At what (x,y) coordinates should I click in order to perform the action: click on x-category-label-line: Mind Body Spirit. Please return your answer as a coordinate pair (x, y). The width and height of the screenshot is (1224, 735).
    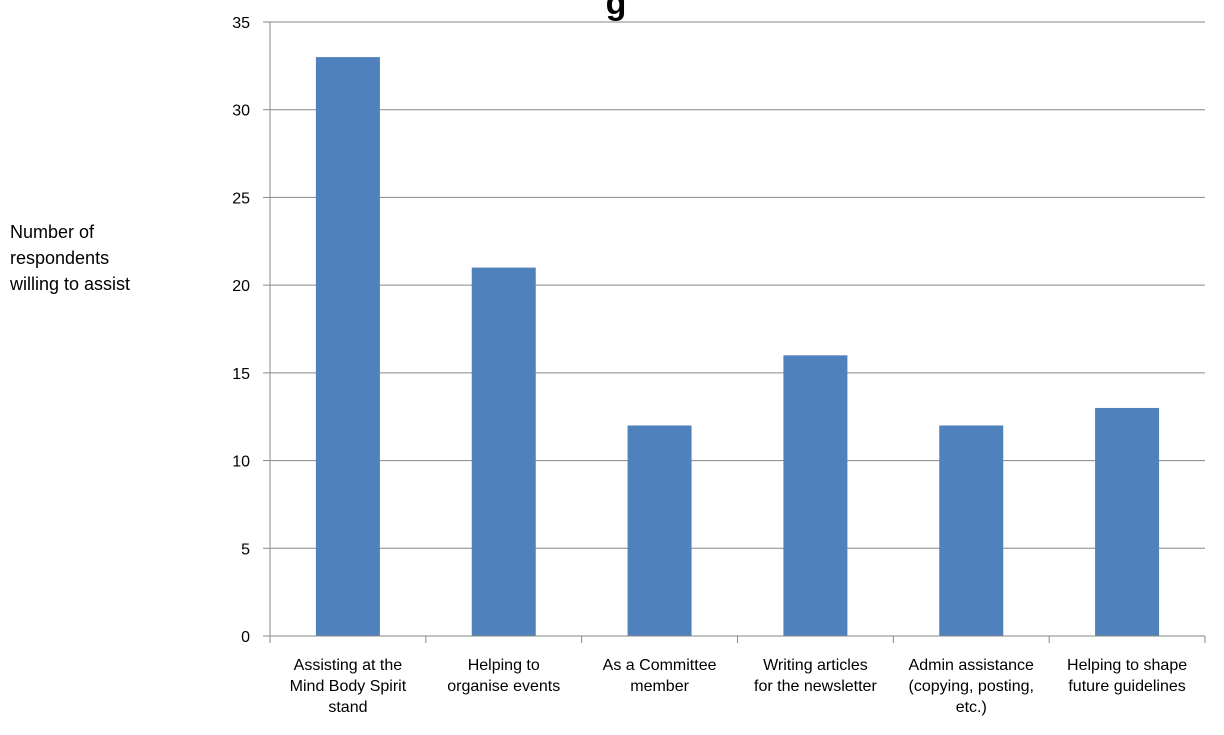
    Looking at the image, I should click on (348, 686).